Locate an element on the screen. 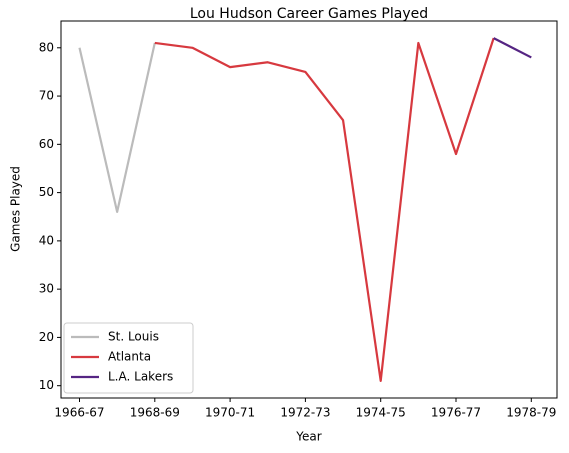 The image size is (569, 453). y-tick-label: 70 is located at coordinates (46, 96).